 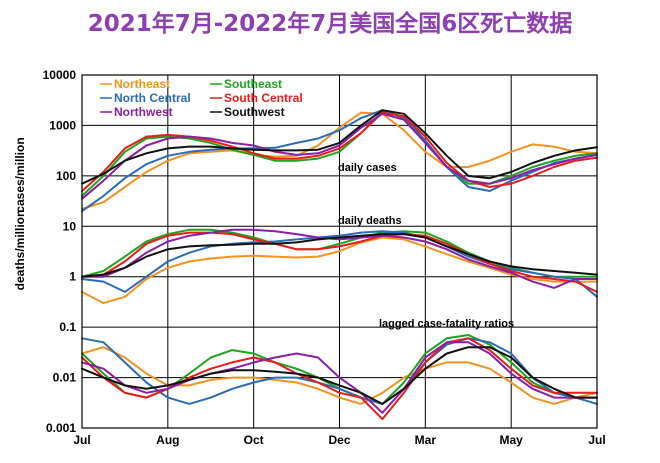 I want to click on deaths-line-south-central, so click(x=339, y=262).